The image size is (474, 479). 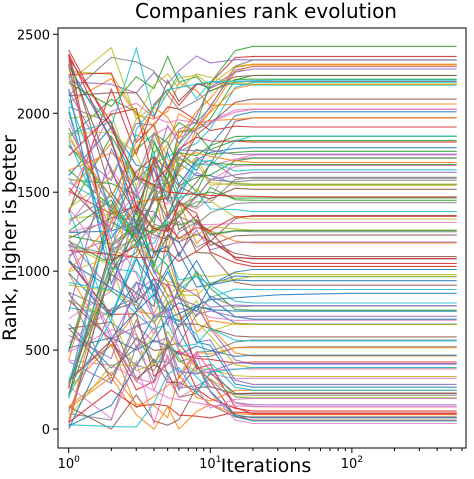 I want to click on chart-title: Companies rank evolution, so click(x=266, y=11).